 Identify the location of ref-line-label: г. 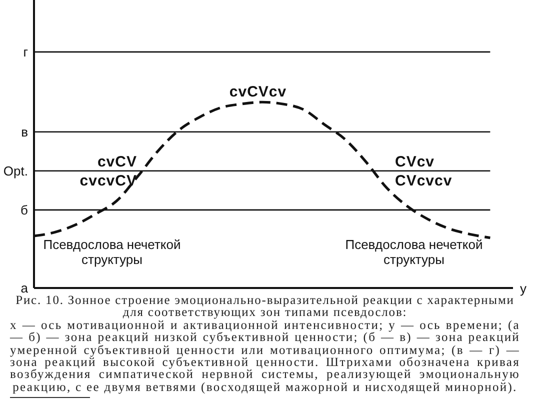
(25, 52).